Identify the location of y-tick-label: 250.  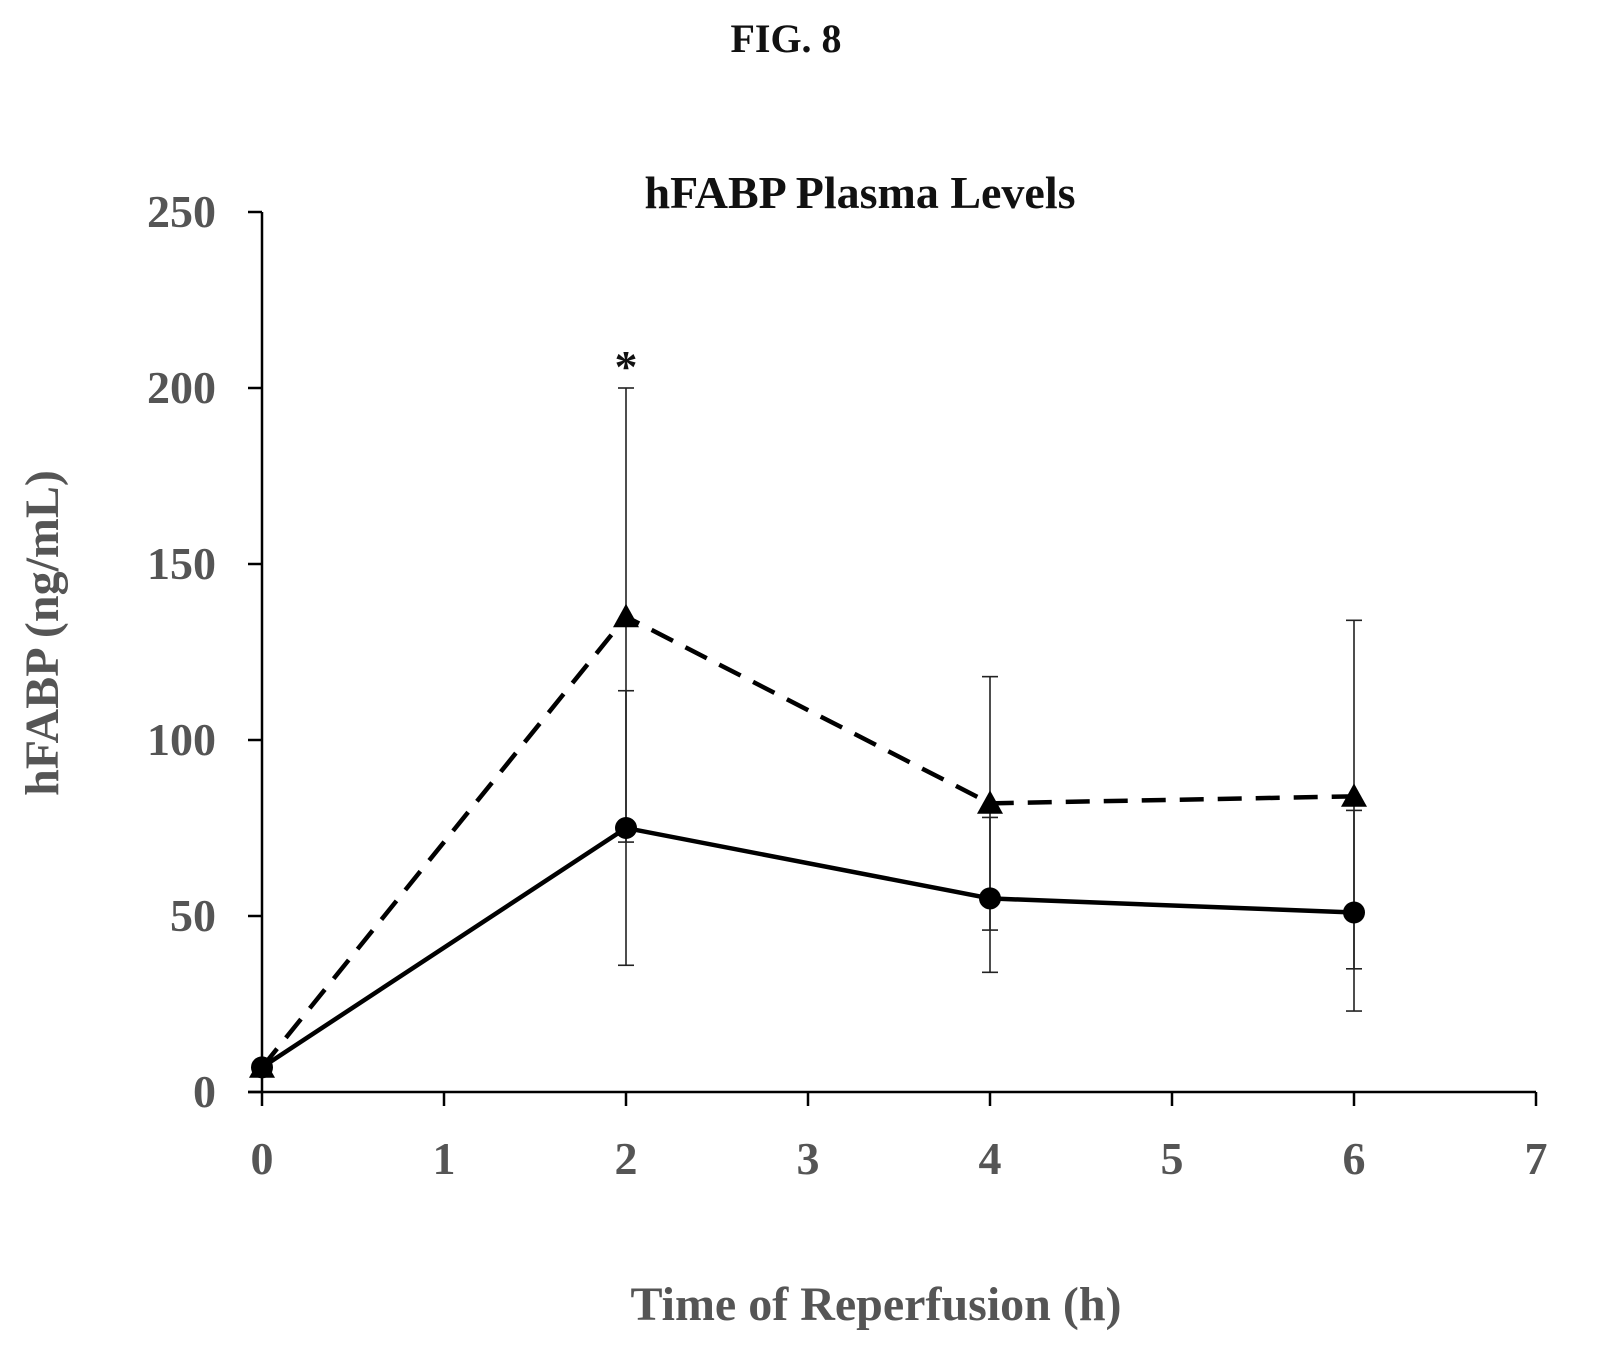
(181, 211).